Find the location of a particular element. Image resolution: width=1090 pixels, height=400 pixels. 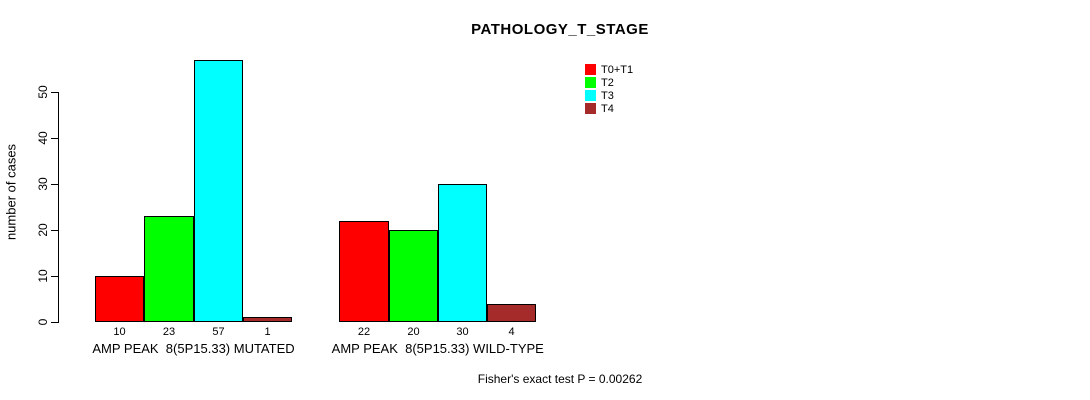

bar-value-label: 1 is located at coordinates (267, 332).